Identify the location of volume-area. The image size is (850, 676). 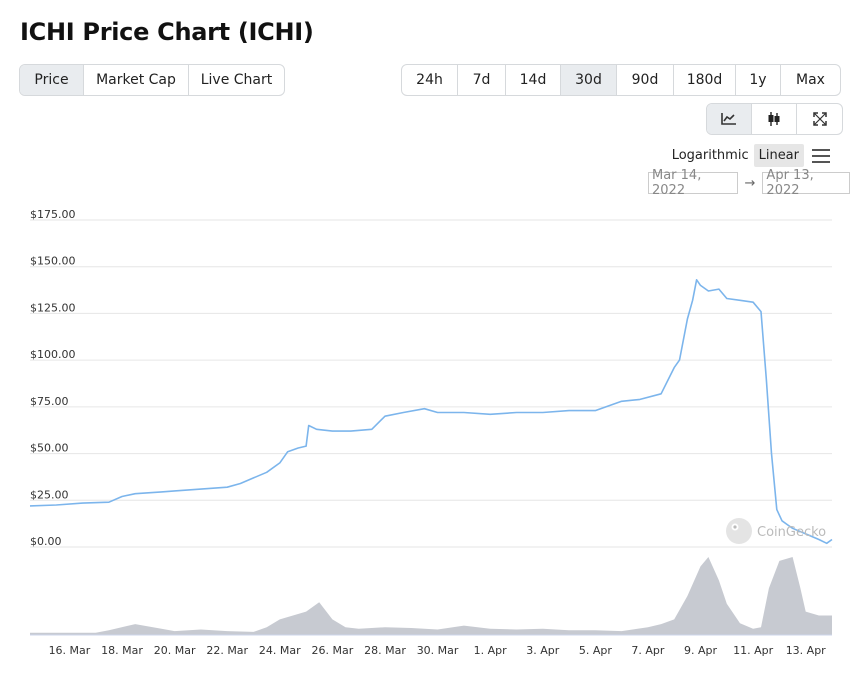
(431, 596).